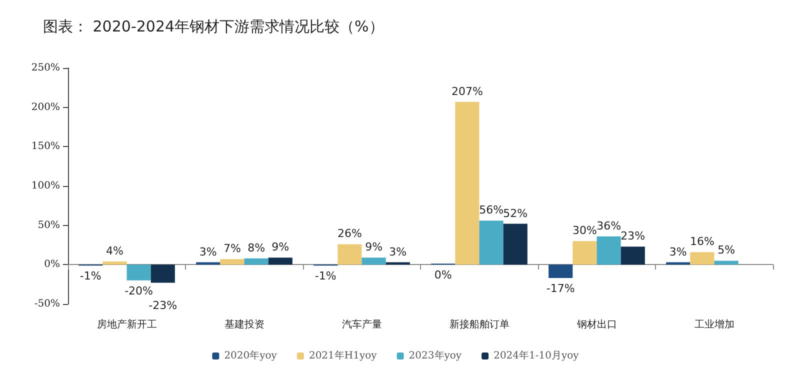  Describe the element at coordinates (45, 146) in the screenshot. I see `y-tick-label: 150%` at that location.